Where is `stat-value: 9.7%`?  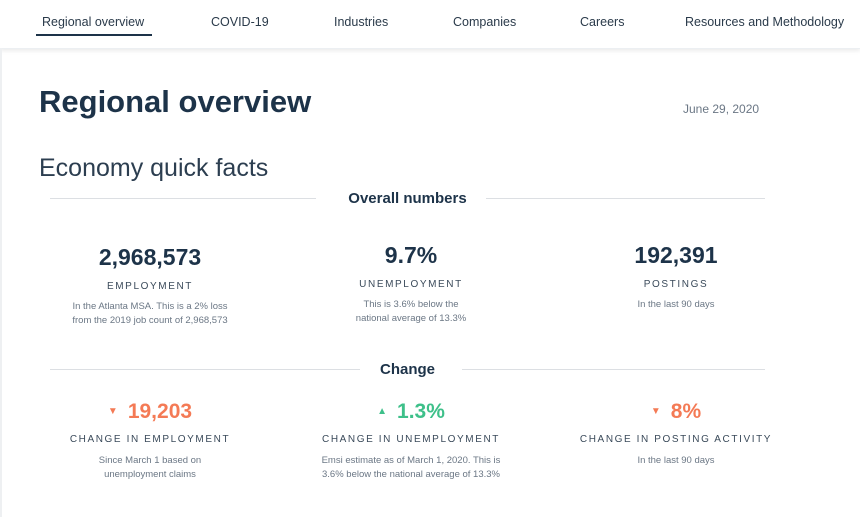
stat-value: 9.7% is located at coordinates (411, 255).